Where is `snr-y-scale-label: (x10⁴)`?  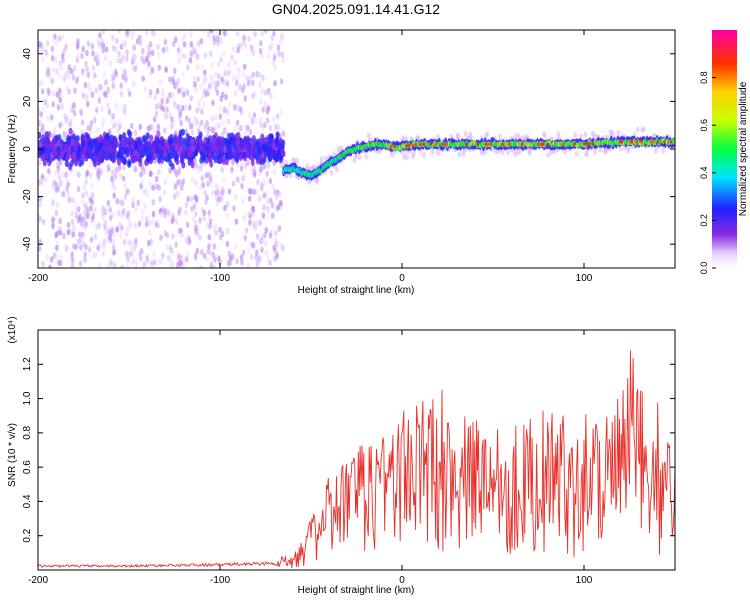 snr-y-scale-label: (x10⁴) is located at coordinates (12, 329).